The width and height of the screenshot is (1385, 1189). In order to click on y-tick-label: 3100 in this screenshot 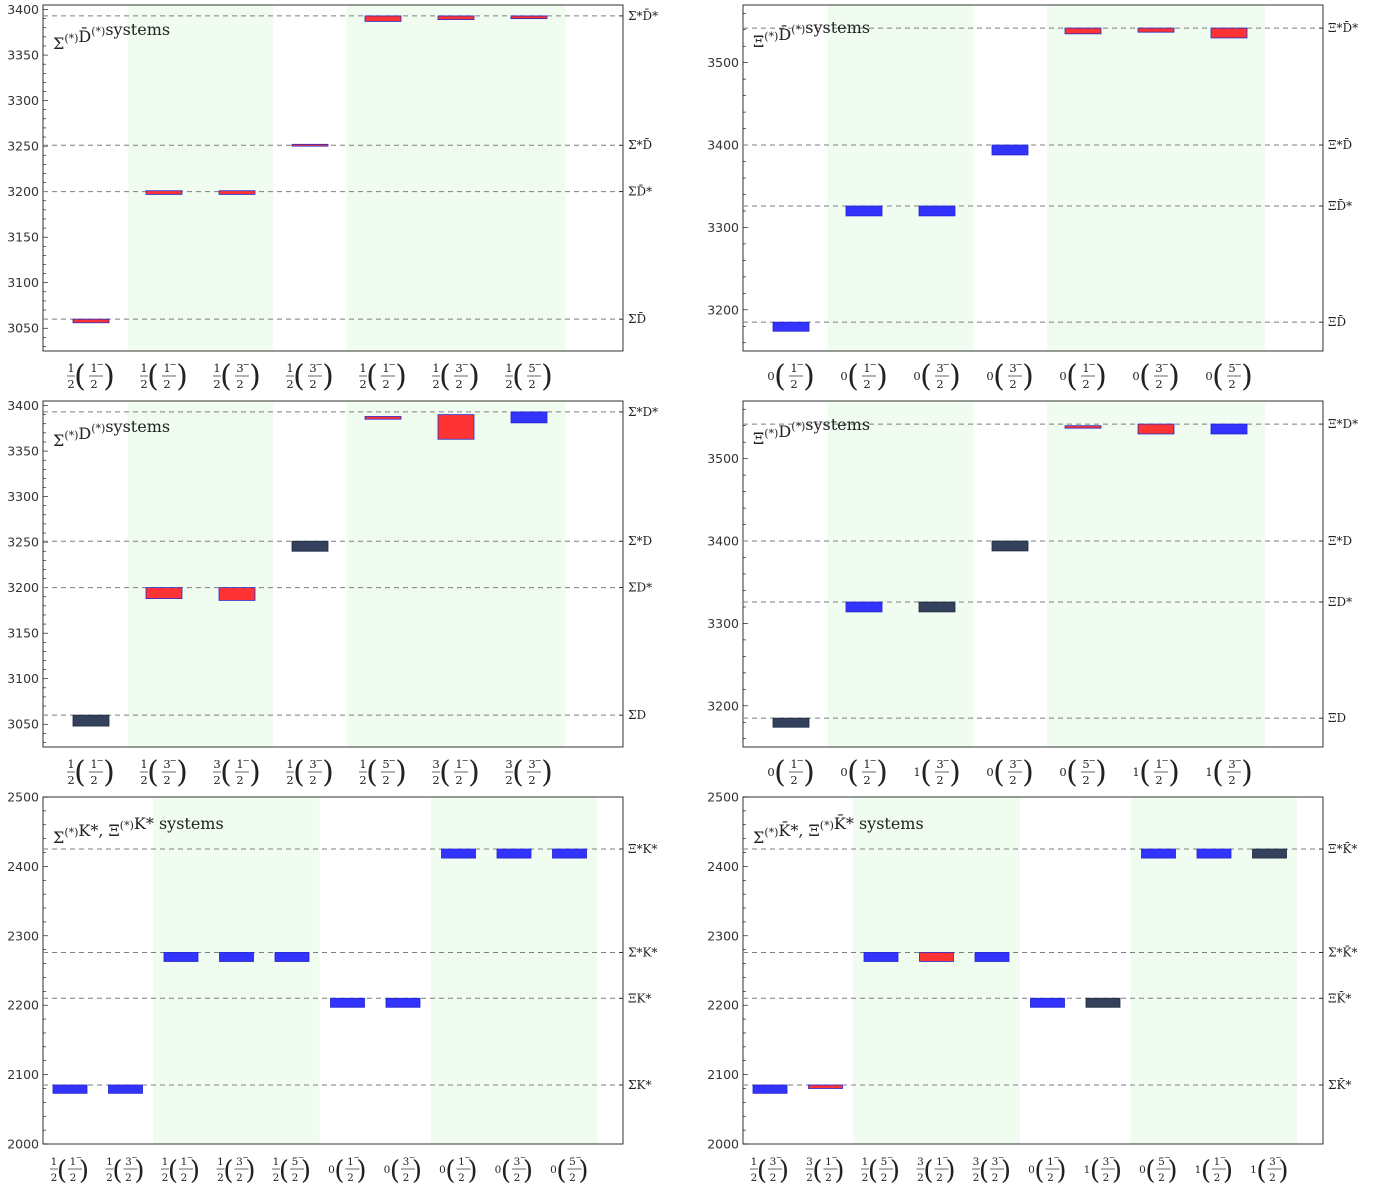, I will do `click(23, 282)`.